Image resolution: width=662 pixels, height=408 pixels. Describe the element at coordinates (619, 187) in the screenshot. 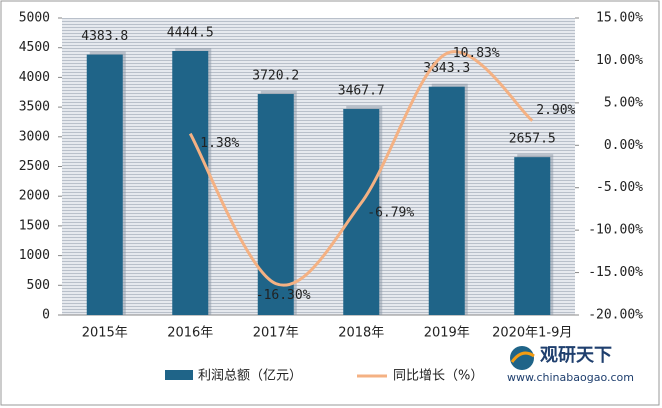

I see `y2-tick-label: -5.00%` at that location.